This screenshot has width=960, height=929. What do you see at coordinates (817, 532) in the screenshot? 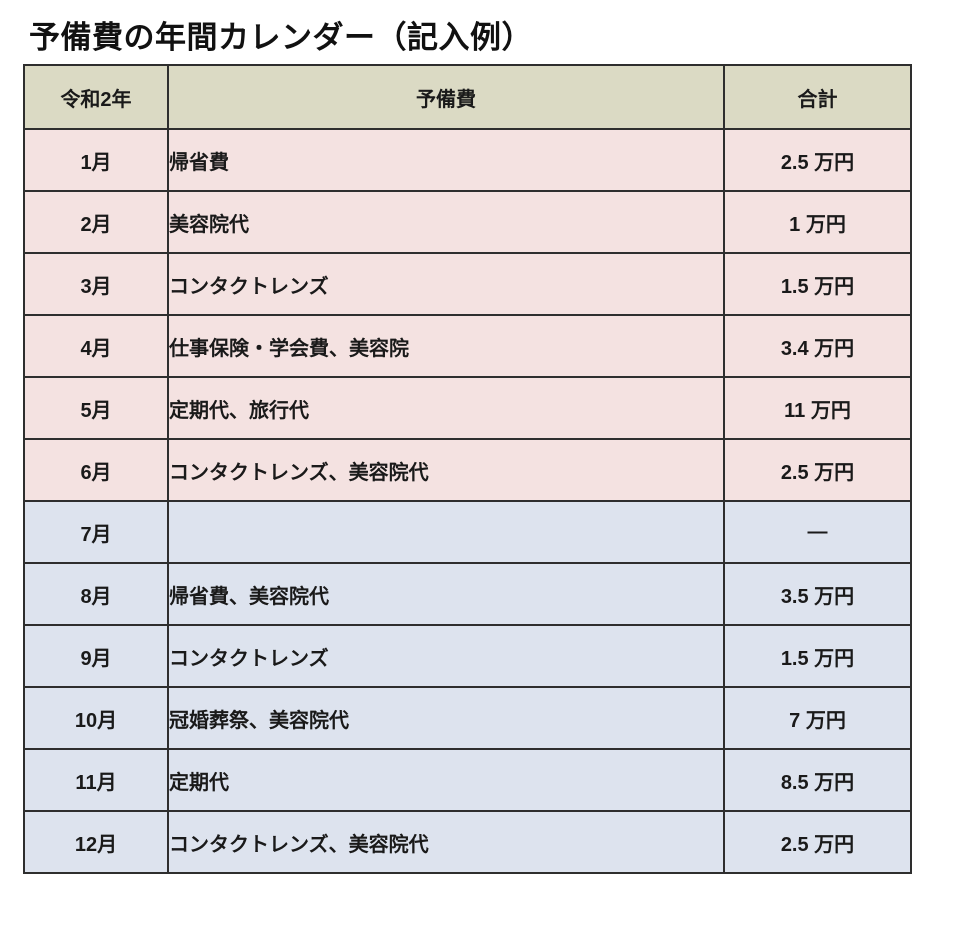
I see `total-cell: —` at bounding box center [817, 532].